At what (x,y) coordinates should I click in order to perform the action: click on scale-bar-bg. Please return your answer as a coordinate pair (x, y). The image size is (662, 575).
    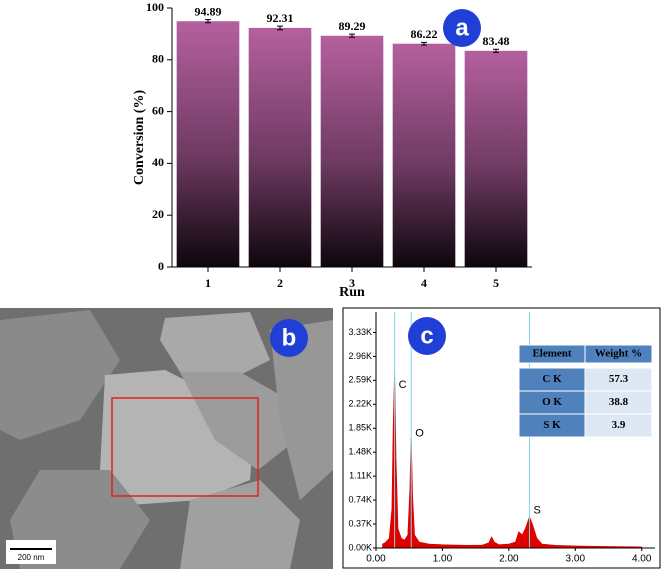
    Looking at the image, I should click on (31, 552).